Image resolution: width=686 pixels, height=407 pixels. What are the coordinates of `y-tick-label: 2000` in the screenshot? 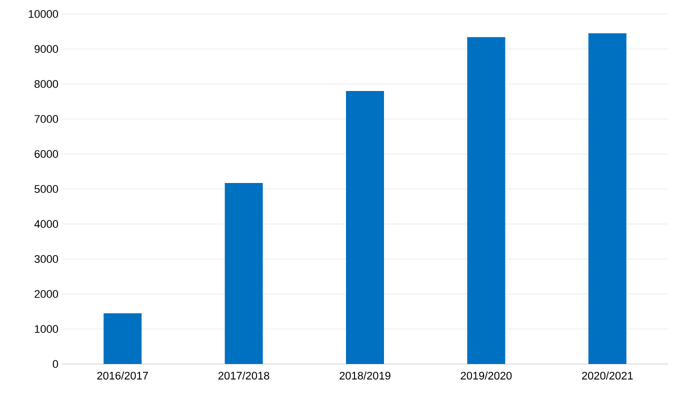 It's located at (46, 294).